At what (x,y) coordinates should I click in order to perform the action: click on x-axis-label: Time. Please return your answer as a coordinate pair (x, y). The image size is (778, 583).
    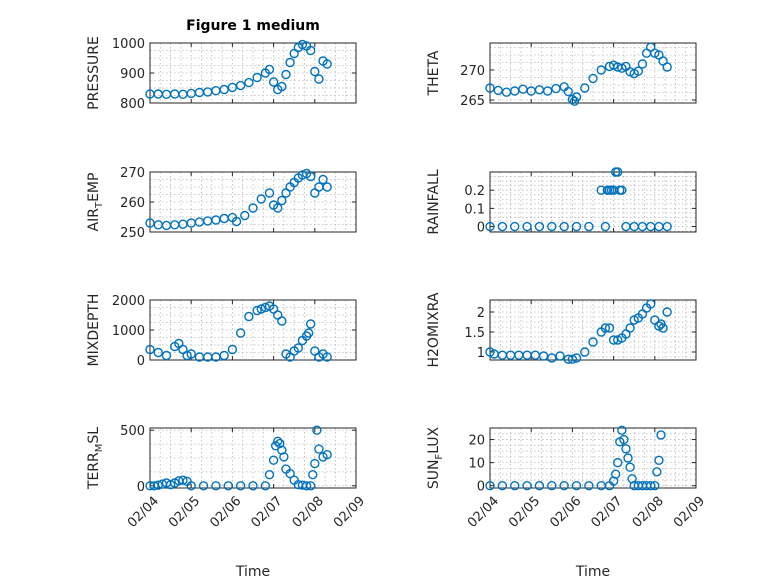
    Looking at the image, I should click on (252, 572).